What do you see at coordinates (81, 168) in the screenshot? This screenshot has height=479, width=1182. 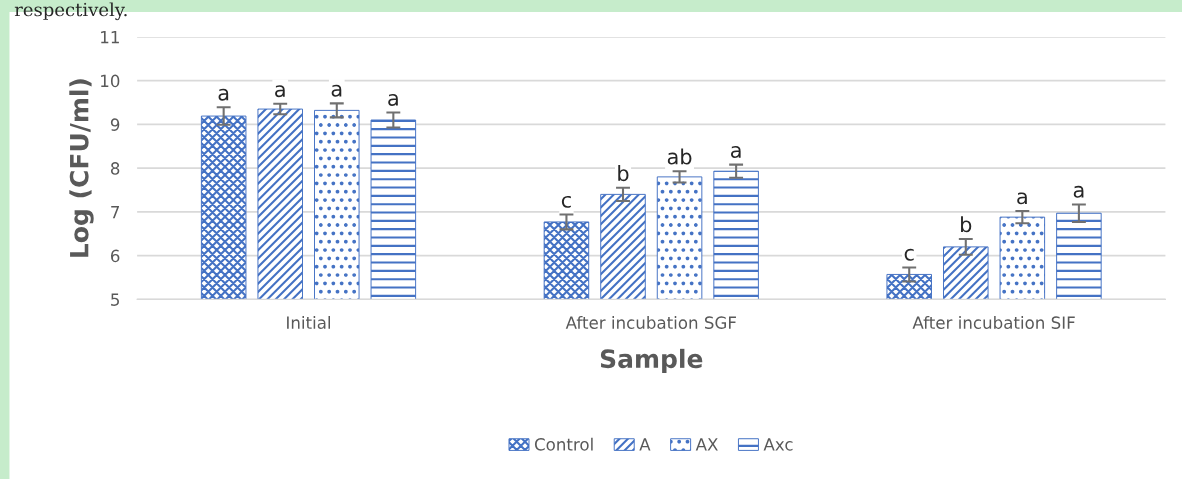 I see `y-axis-title: Log (CFU/ml)` at bounding box center [81, 168].